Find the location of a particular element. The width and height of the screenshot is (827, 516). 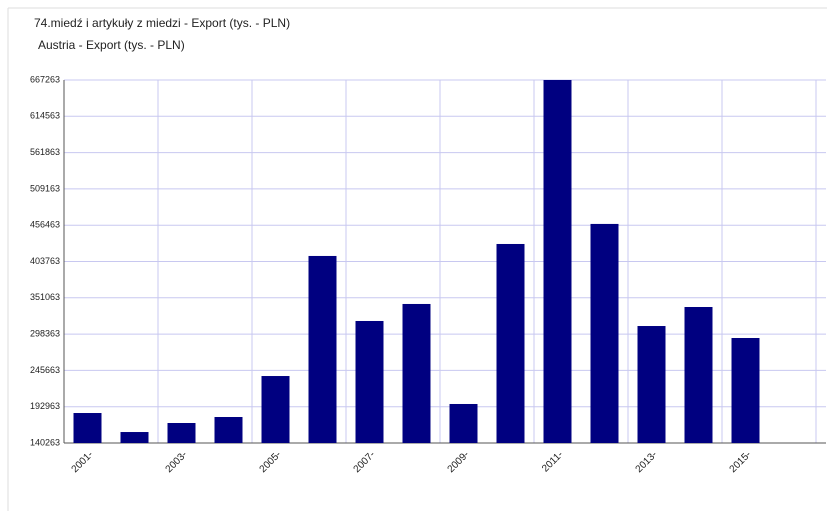

x-tick-label: 2011- is located at coordinates (552, 461).